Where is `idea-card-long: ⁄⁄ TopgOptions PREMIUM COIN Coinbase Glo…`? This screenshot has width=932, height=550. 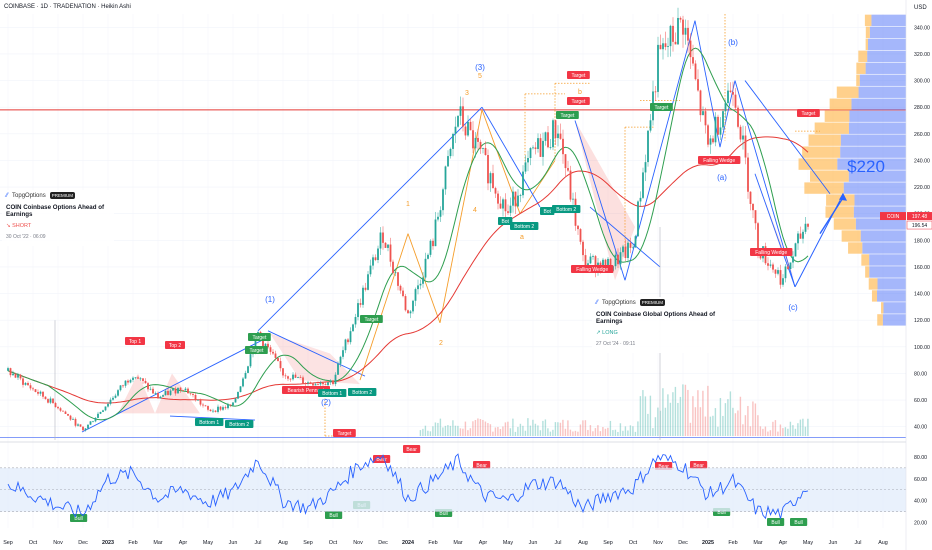 idea-card-long: ⁄⁄ TopgOptions PREMIUM COIN Coinbase Glo… is located at coordinates (662, 325).